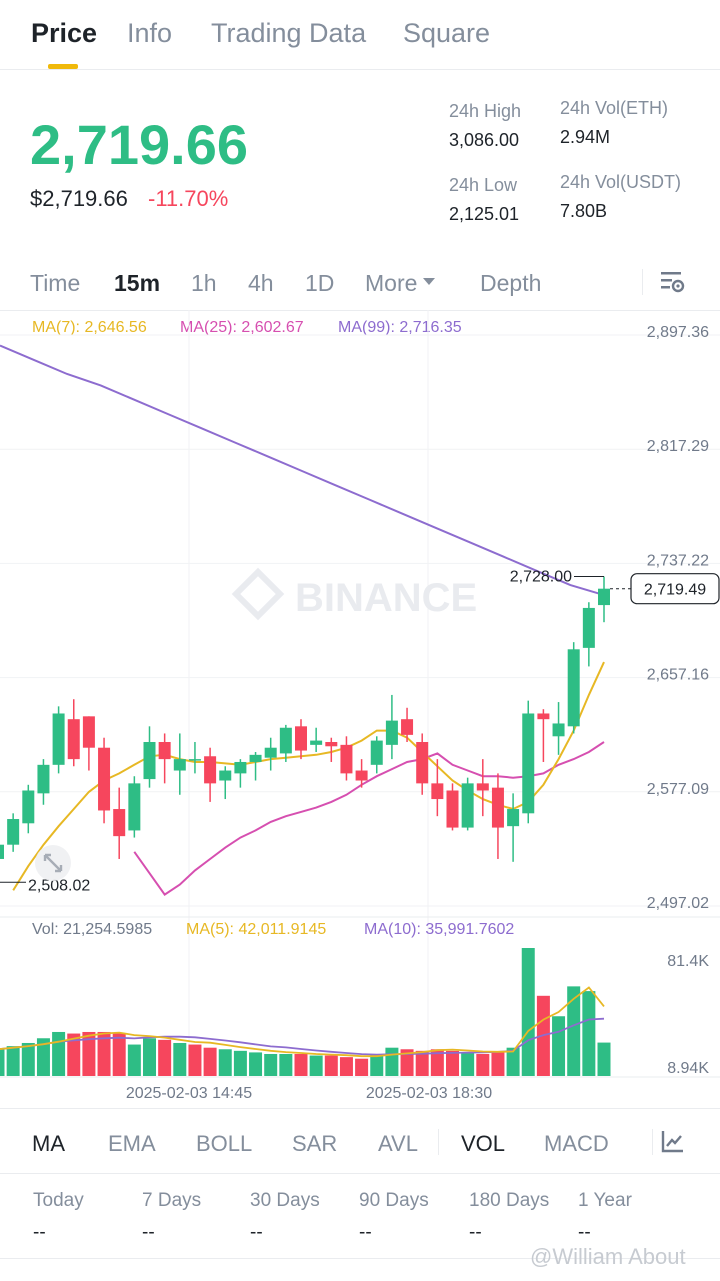 Image resolution: width=720 pixels, height=1281 pixels. I want to click on indicator-macd: MACD, so click(576, 1143).